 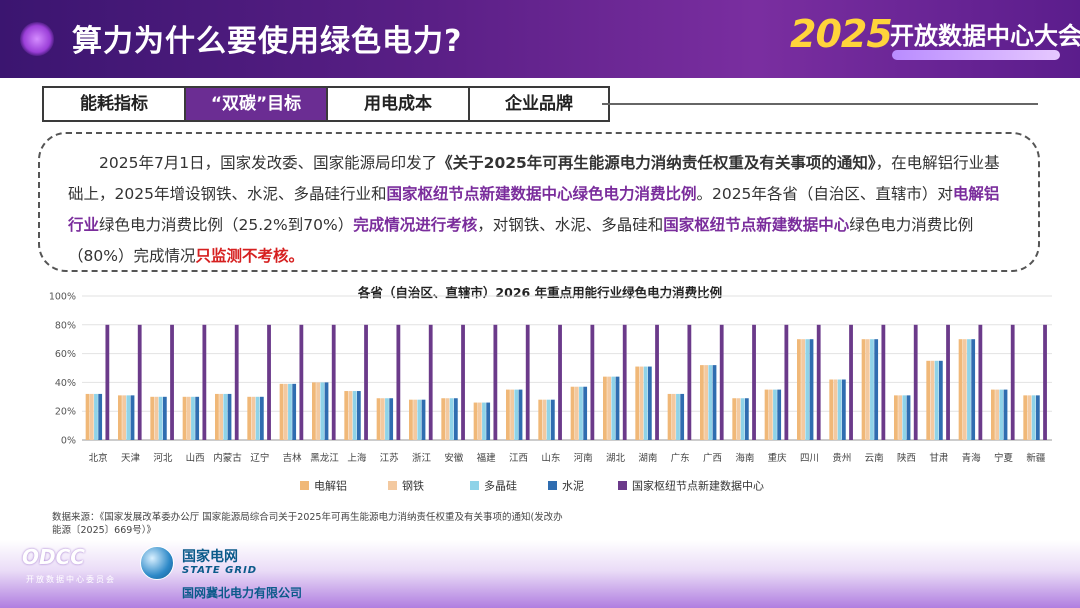 What do you see at coordinates (399, 104) in the screenshot?
I see `tab-power-cost: 用电成本` at bounding box center [399, 104].